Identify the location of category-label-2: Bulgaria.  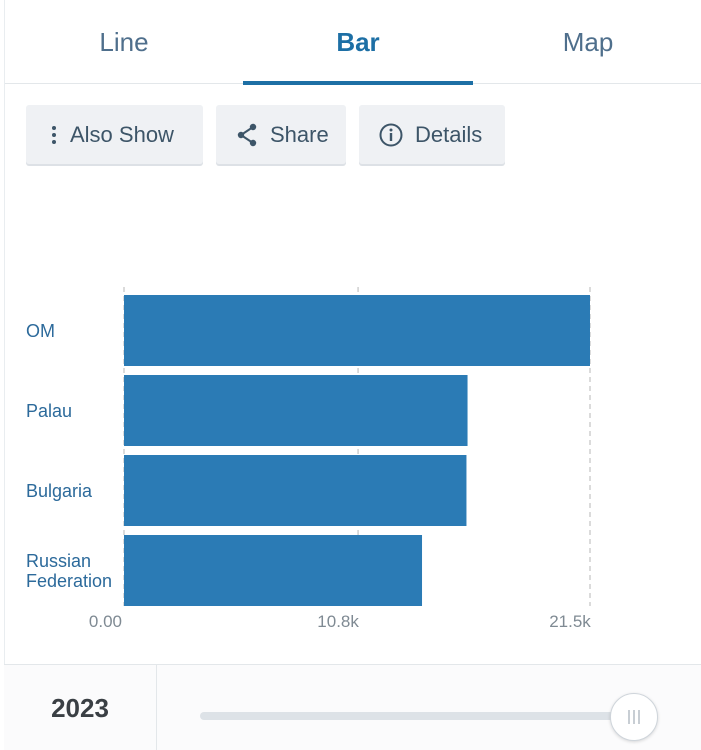
(59, 491).